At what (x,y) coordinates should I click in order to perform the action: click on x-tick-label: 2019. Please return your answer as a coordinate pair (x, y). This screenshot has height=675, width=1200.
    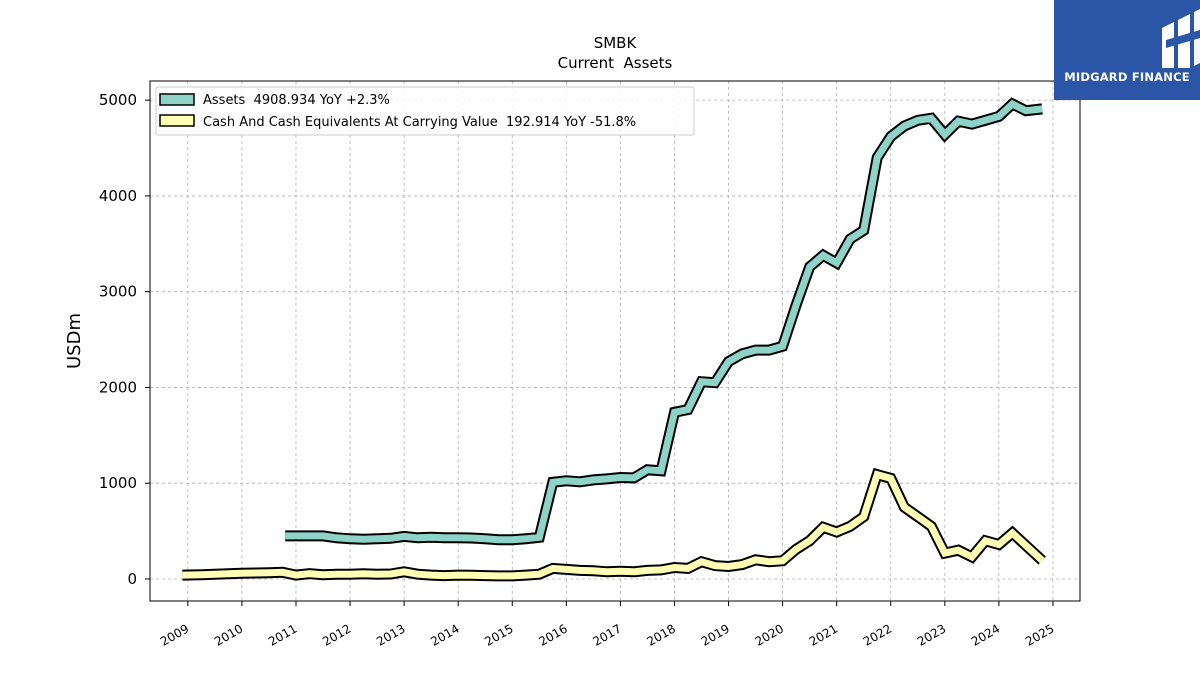
    Looking at the image, I should click on (715, 634).